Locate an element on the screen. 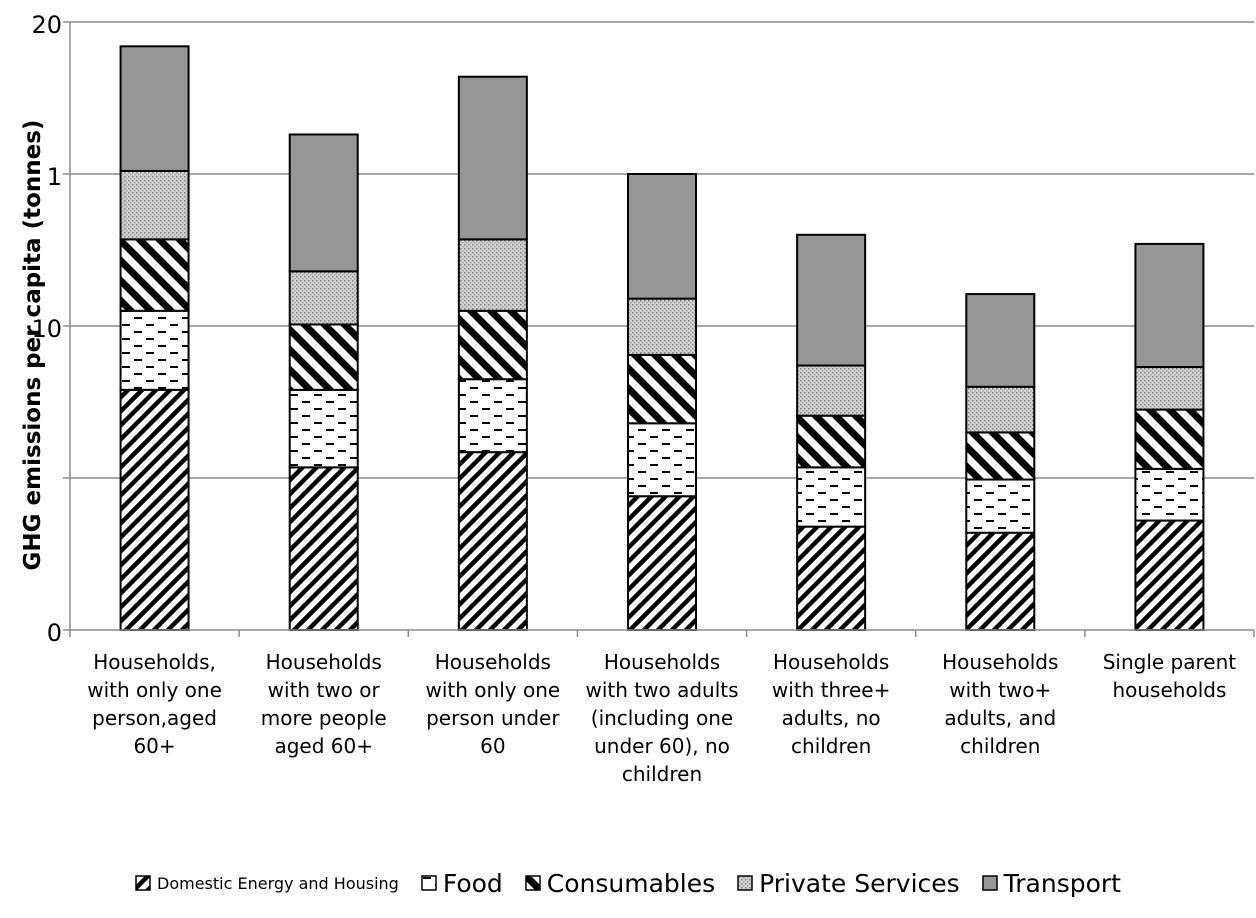  legend-label: Transport is located at coordinates (1062, 883).